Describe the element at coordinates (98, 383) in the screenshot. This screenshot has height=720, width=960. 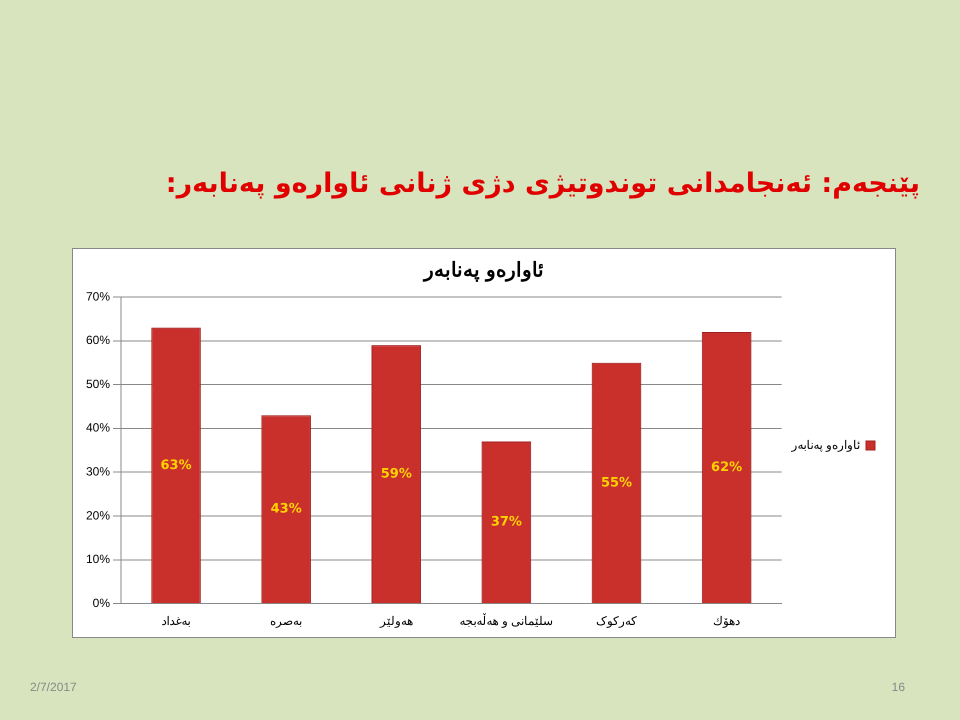
I see `y-tick-label: 50%` at that location.